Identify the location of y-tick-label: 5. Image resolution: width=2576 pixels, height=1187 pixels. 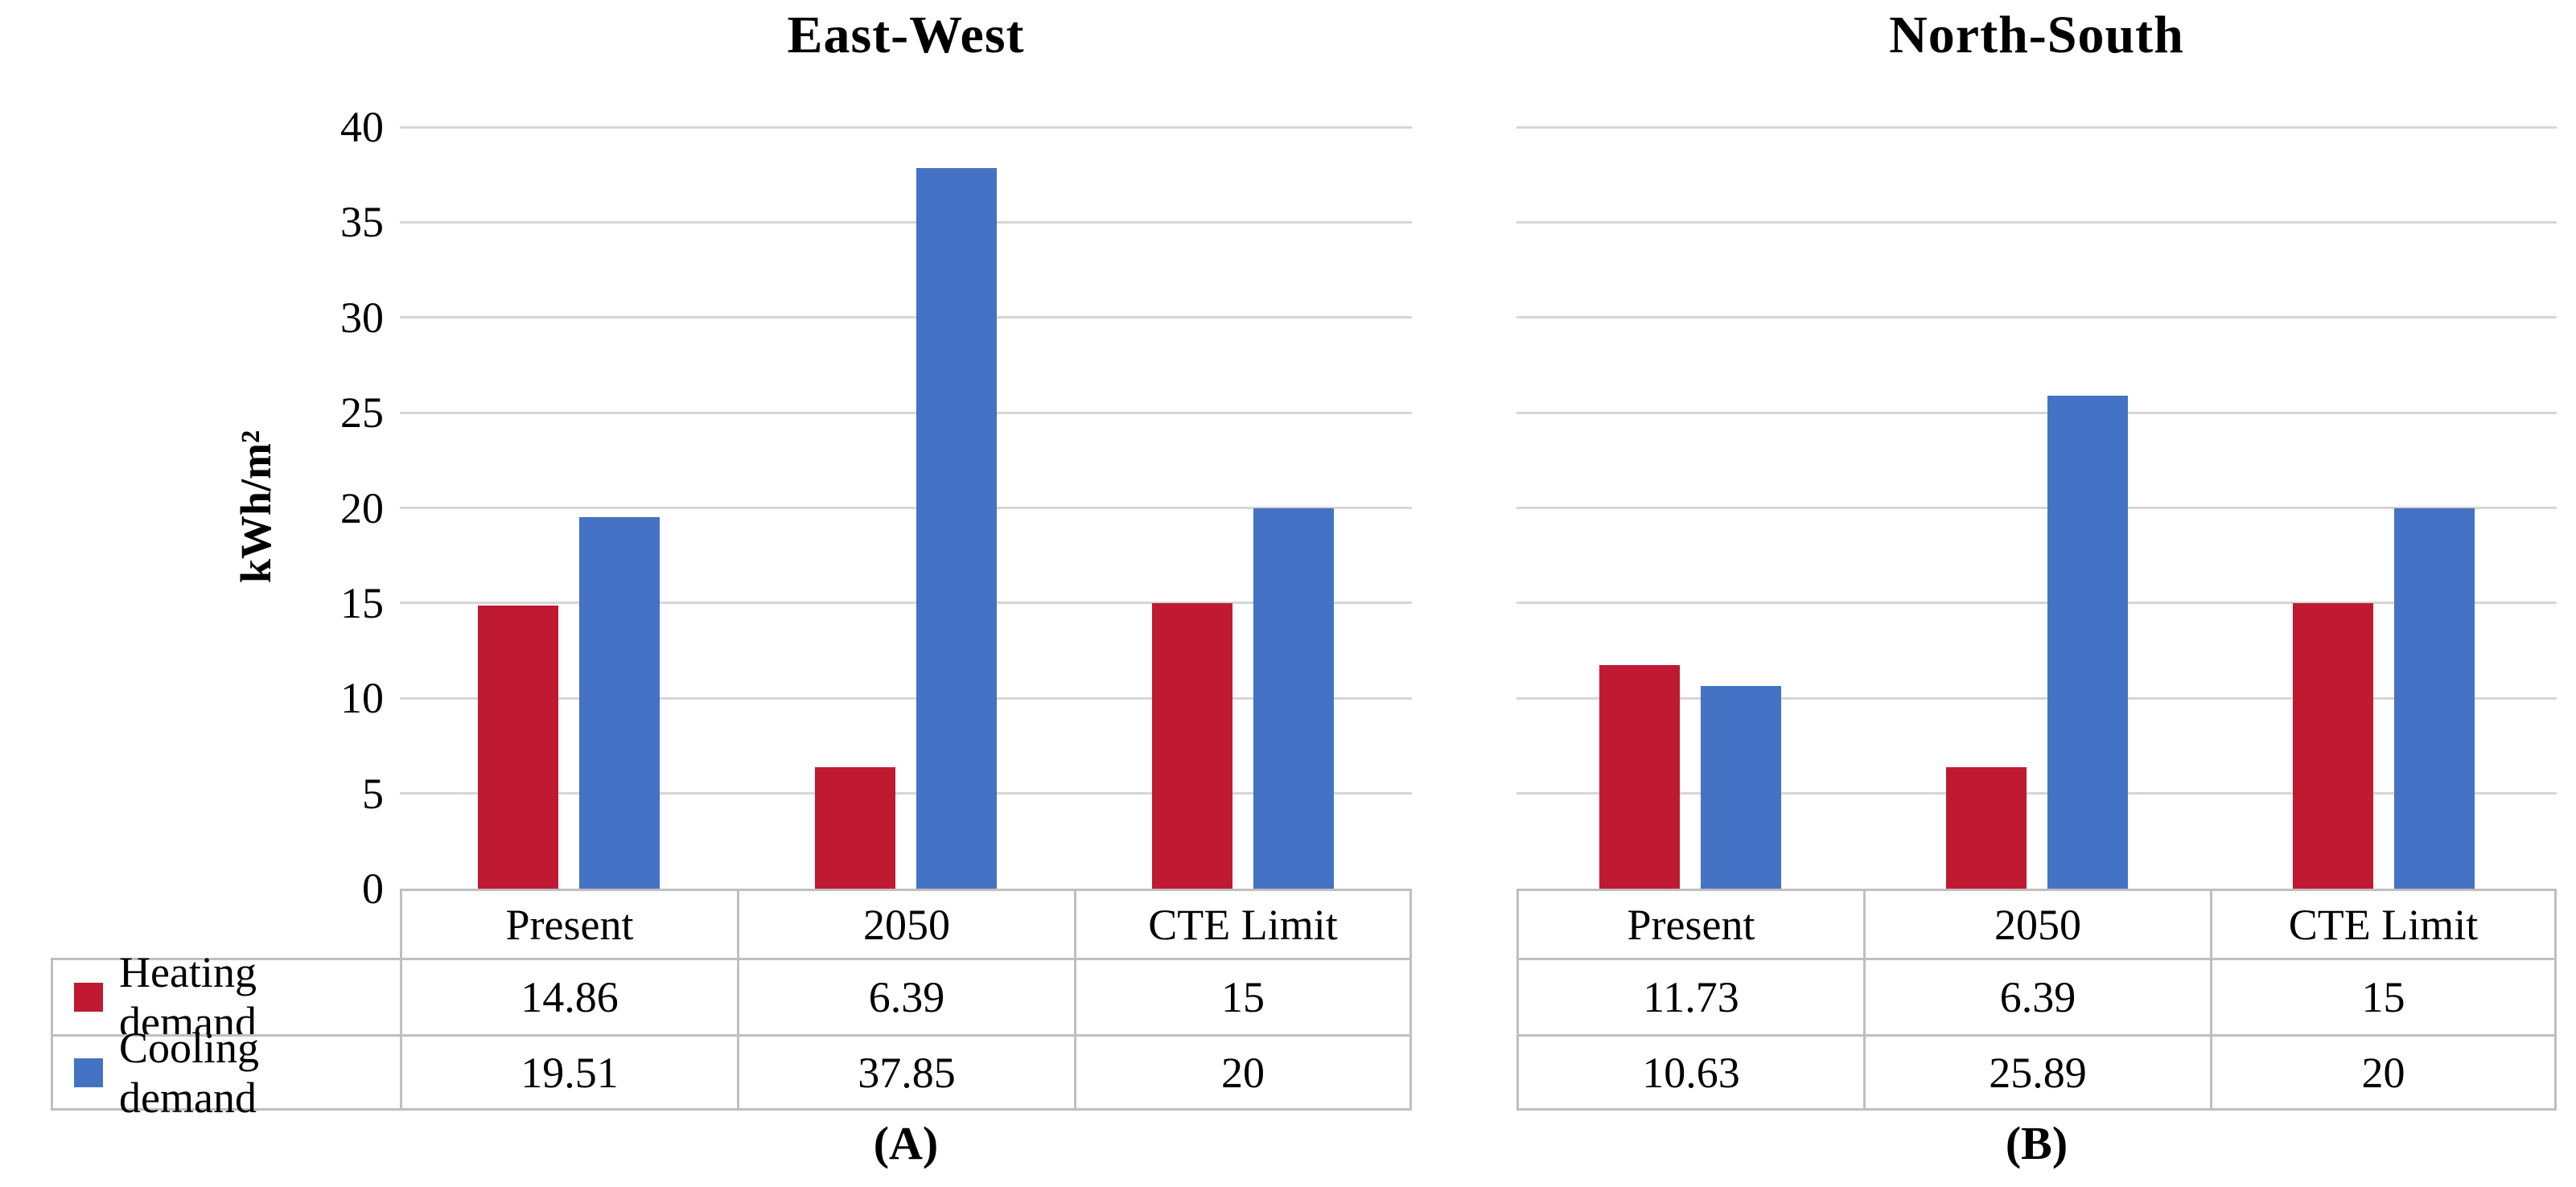
(373, 793).